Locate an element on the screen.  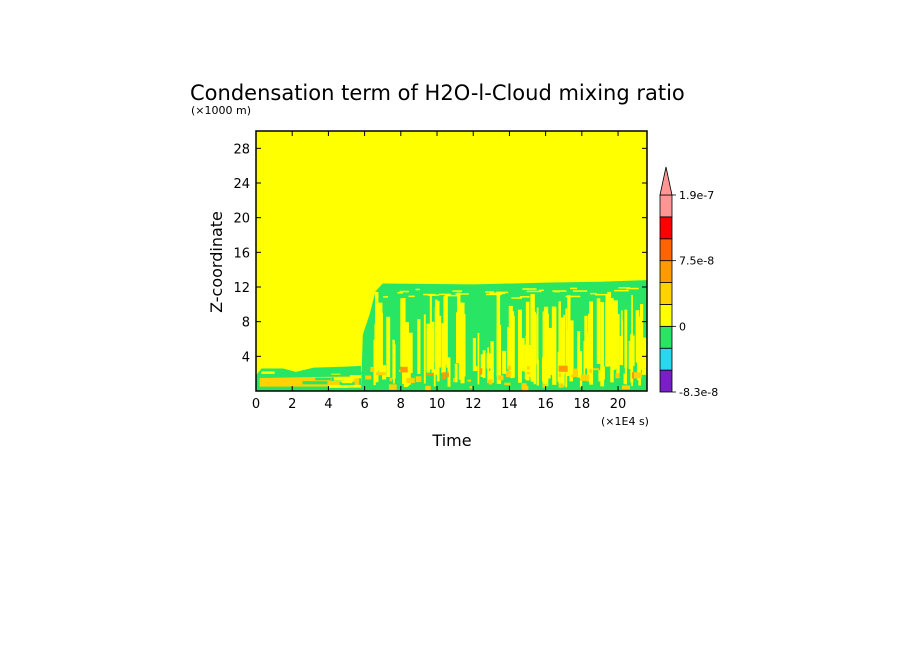
colorbar-extend-arrow is located at coordinates (666, 181).